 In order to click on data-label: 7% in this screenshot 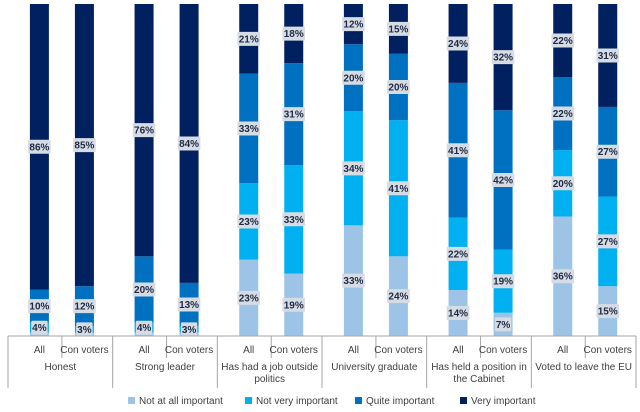, I will do `click(503, 325)`.